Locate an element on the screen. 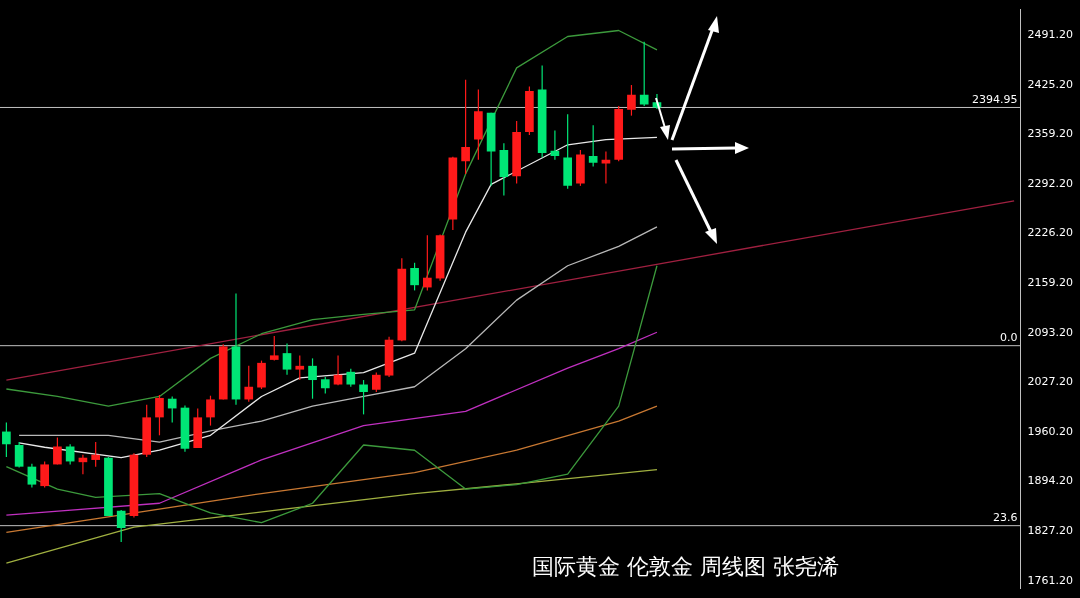 This screenshot has height=598, width=1080. y-tick-label: 1827.20 is located at coordinates (1050, 531).